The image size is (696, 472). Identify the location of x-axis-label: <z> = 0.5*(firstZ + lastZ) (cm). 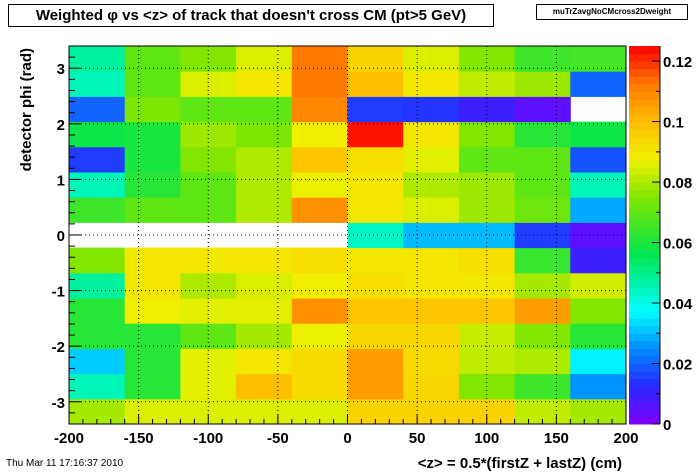
(520, 463).